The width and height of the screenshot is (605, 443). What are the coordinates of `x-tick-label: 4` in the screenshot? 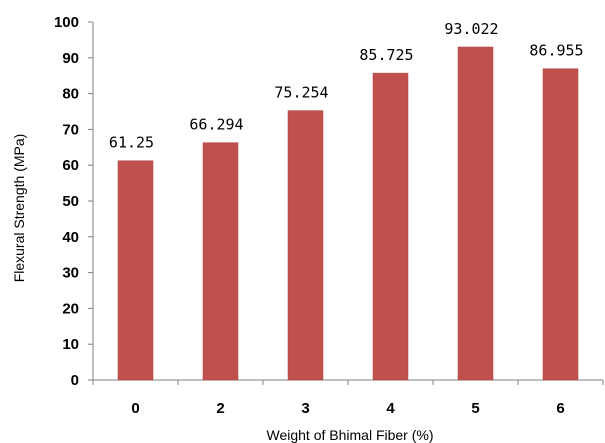 It's located at (390, 408).